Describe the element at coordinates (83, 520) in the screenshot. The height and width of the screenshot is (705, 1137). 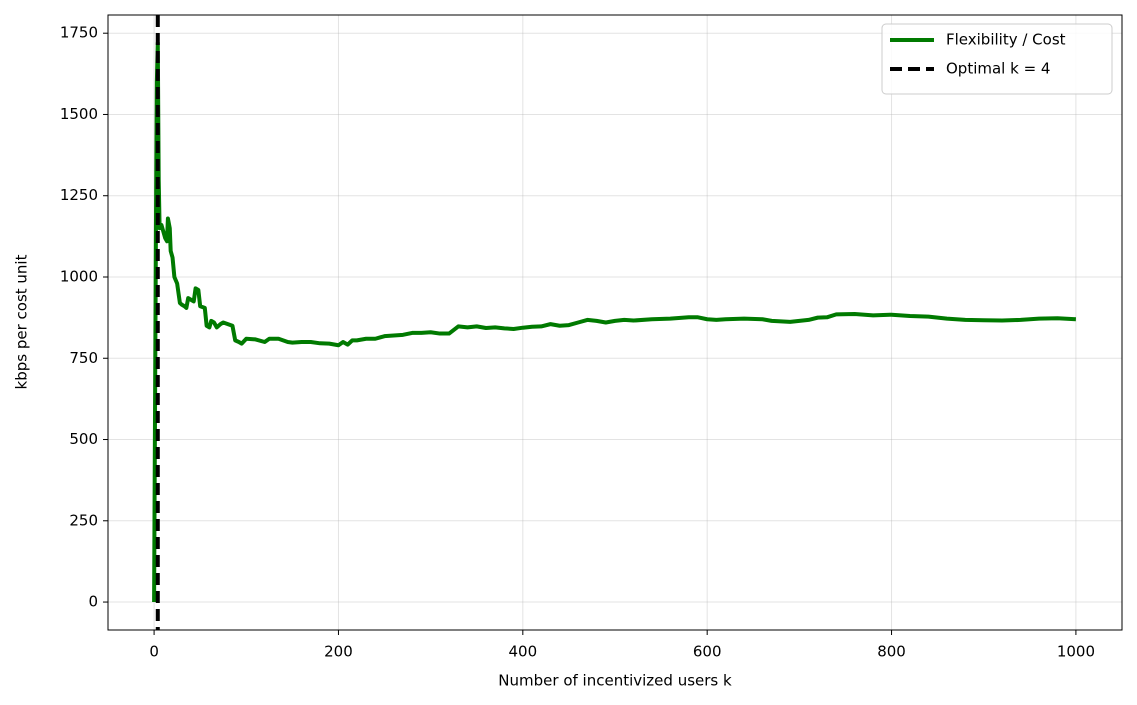
I see `y-tick-label: 250` at that location.